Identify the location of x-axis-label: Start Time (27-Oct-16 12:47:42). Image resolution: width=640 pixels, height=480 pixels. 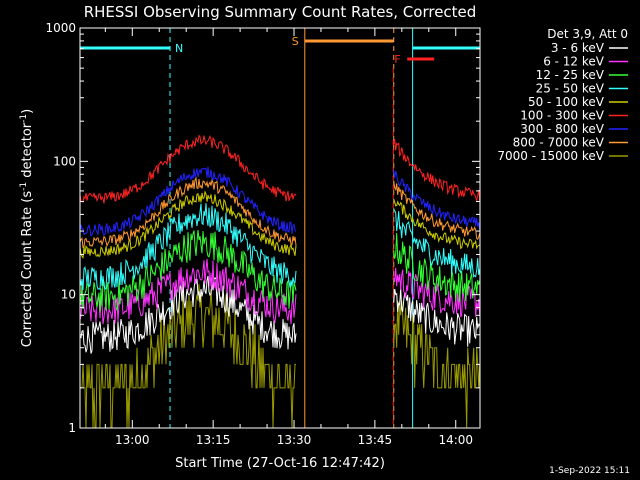
(280, 463).